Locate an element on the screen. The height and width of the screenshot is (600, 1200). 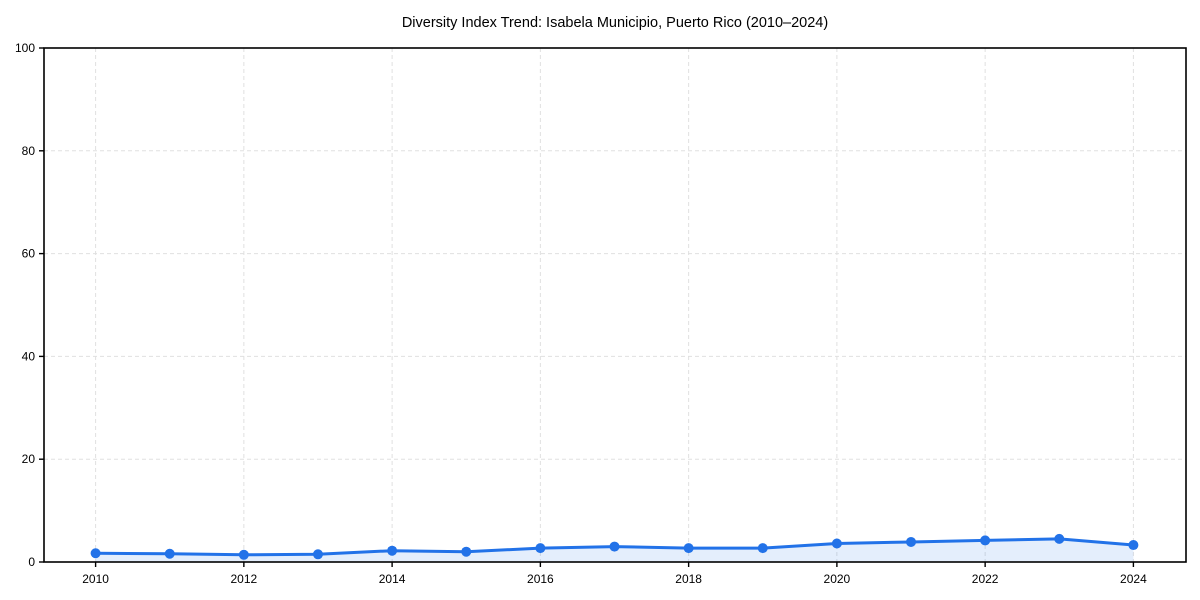
x-tick-label: 2010 is located at coordinates (95, 579).